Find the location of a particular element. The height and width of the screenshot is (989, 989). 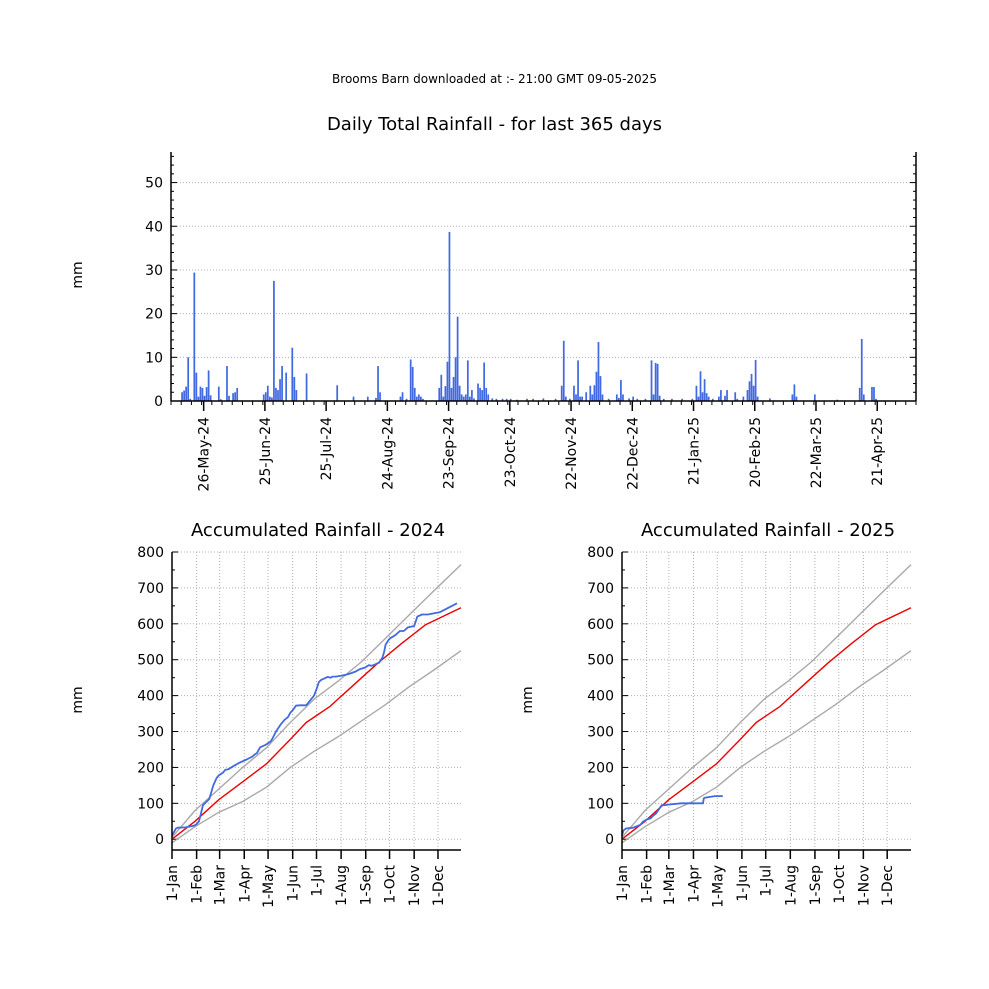

acc2025-x-tick-label: 1-Apr is located at coordinates (694, 884).